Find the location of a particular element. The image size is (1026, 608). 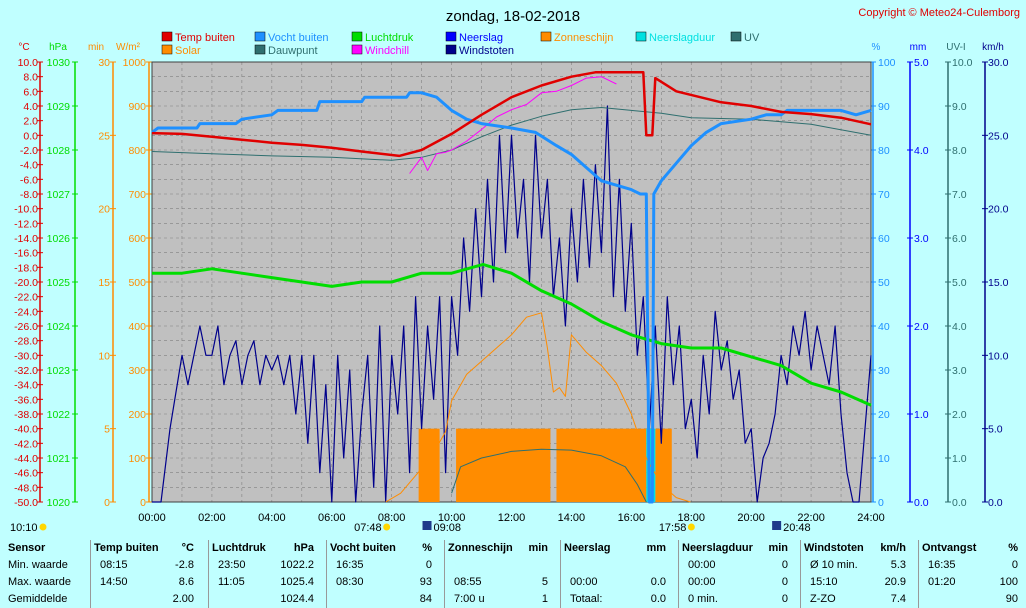

suntime-label: 09:08 is located at coordinates (448, 528).